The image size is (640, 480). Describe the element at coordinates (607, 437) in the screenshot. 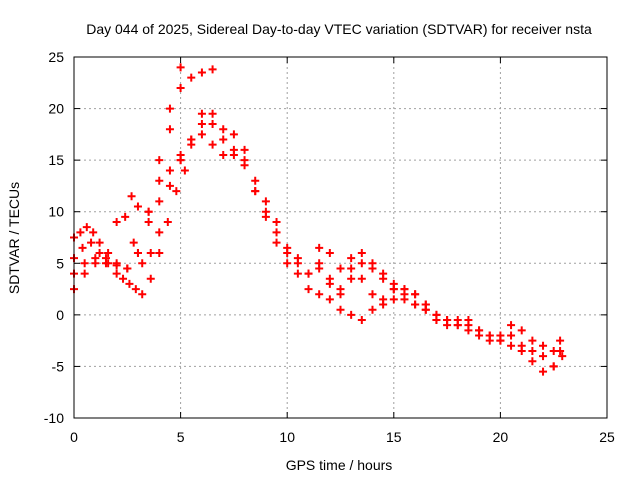

I see `x-tick-label: 25` at that location.